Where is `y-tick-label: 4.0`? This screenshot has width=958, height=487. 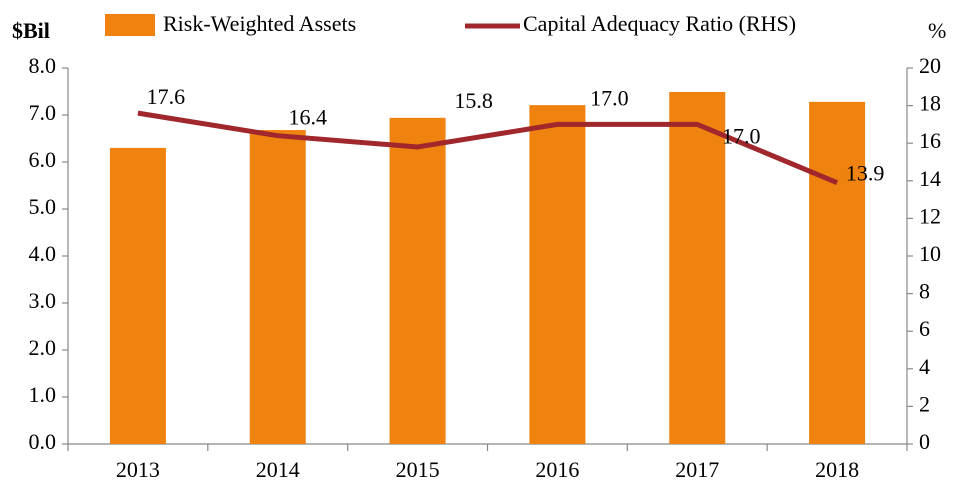 y-tick-label: 4.0 is located at coordinates (43, 253).